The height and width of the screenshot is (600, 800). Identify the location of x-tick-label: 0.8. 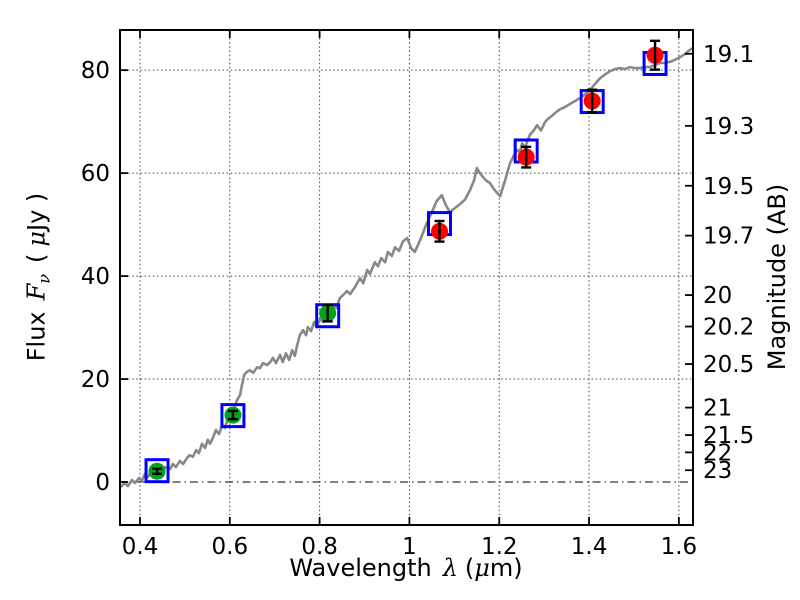
(319, 547).